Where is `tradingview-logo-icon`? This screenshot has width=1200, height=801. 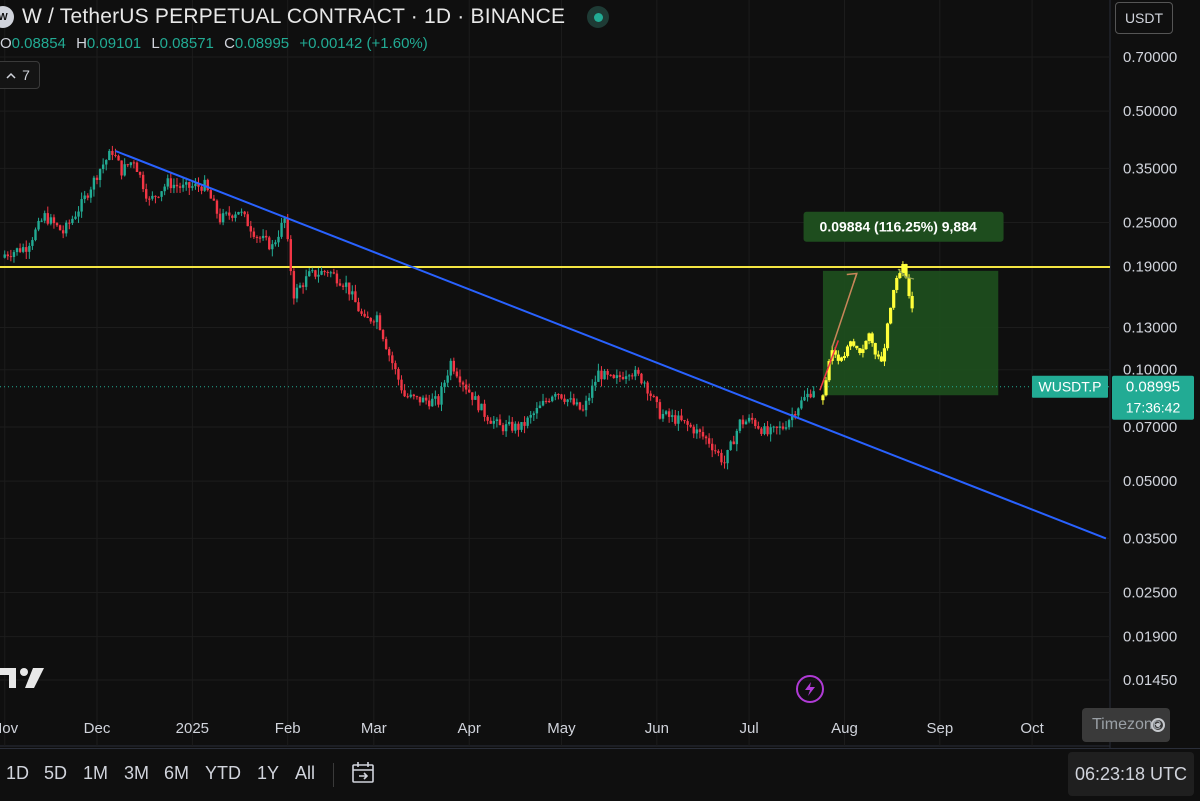 tradingview-logo-icon is located at coordinates (23, 679).